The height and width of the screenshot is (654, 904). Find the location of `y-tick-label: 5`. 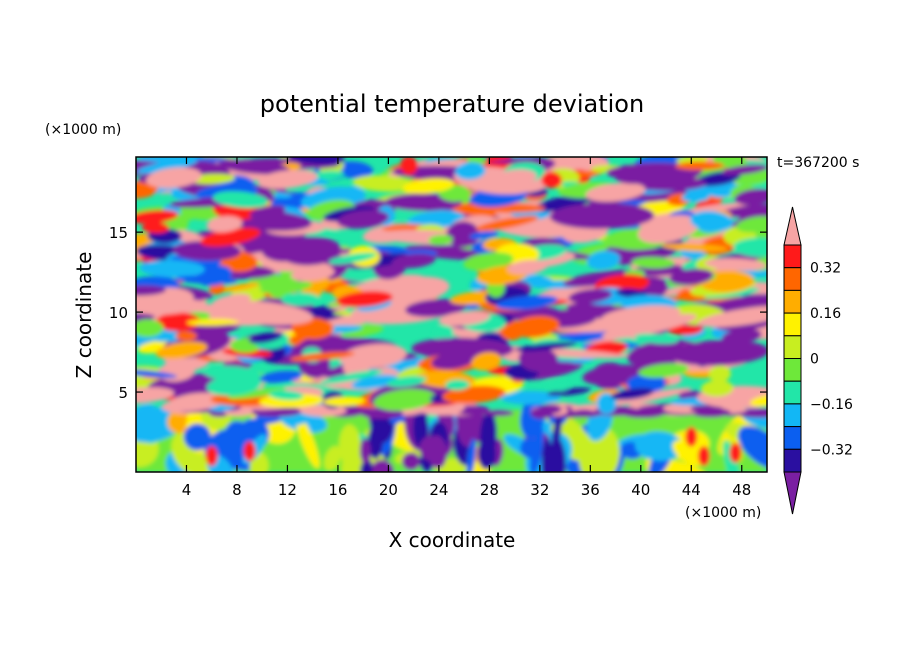

y-tick-label: 5 is located at coordinates (123, 393).